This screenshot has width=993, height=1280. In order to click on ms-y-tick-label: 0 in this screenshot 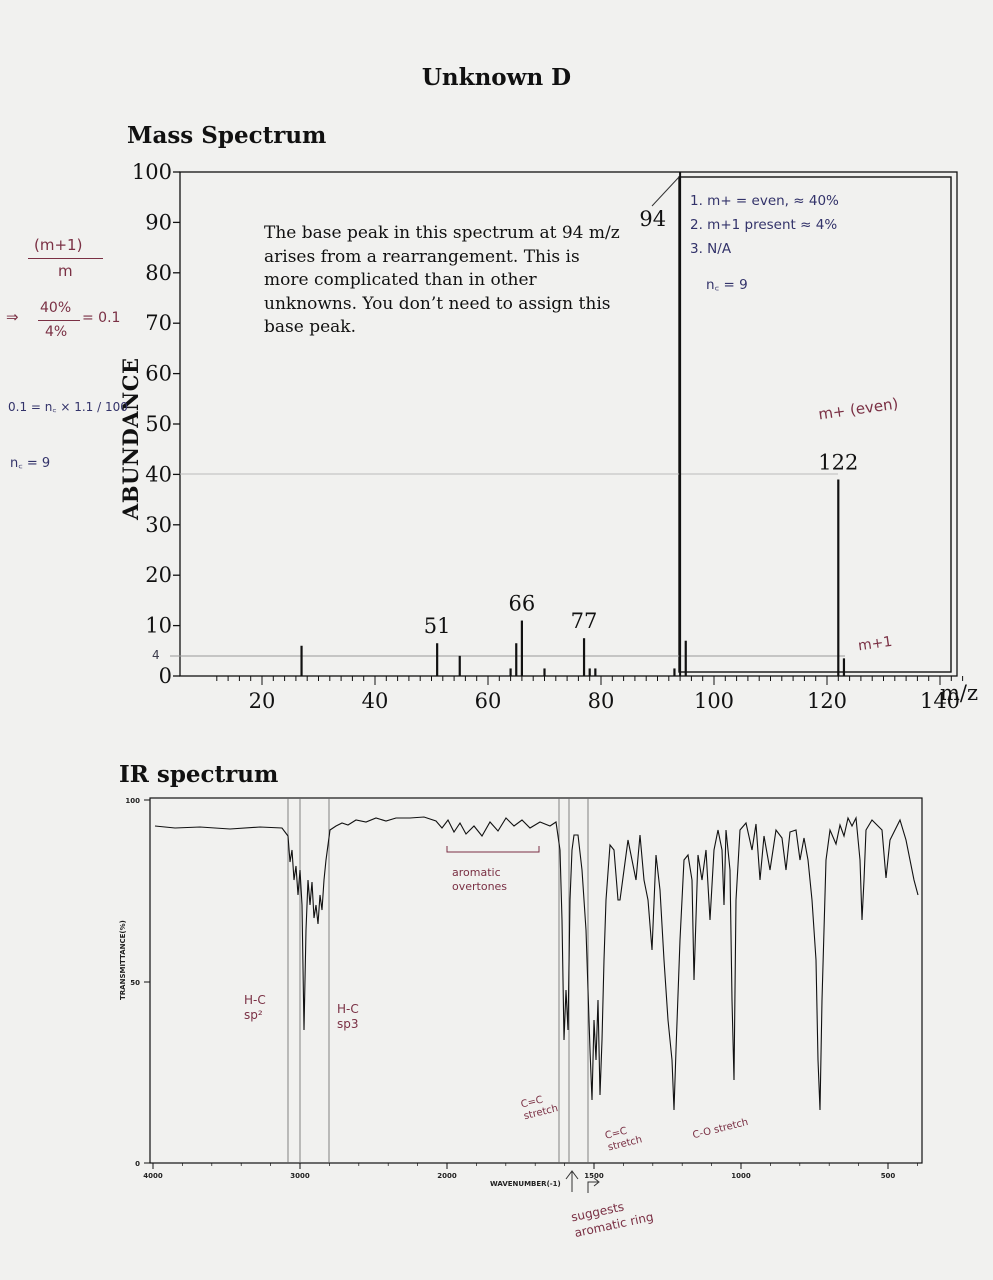, I will do `click(165, 676)`.